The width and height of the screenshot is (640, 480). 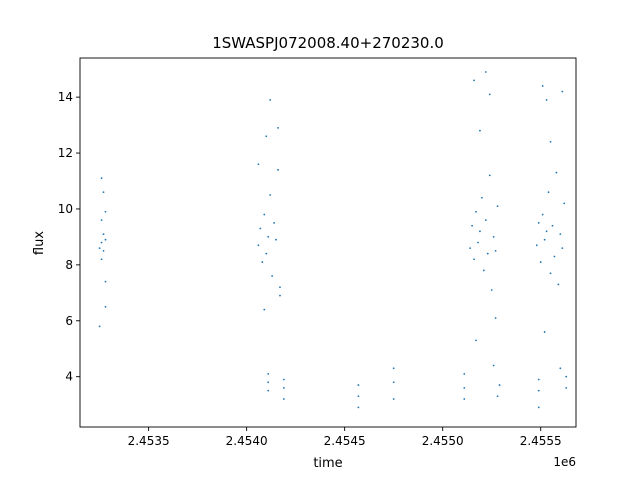 What do you see at coordinates (65, 97) in the screenshot?
I see `y-tick-label: 14` at bounding box center [65, 97].